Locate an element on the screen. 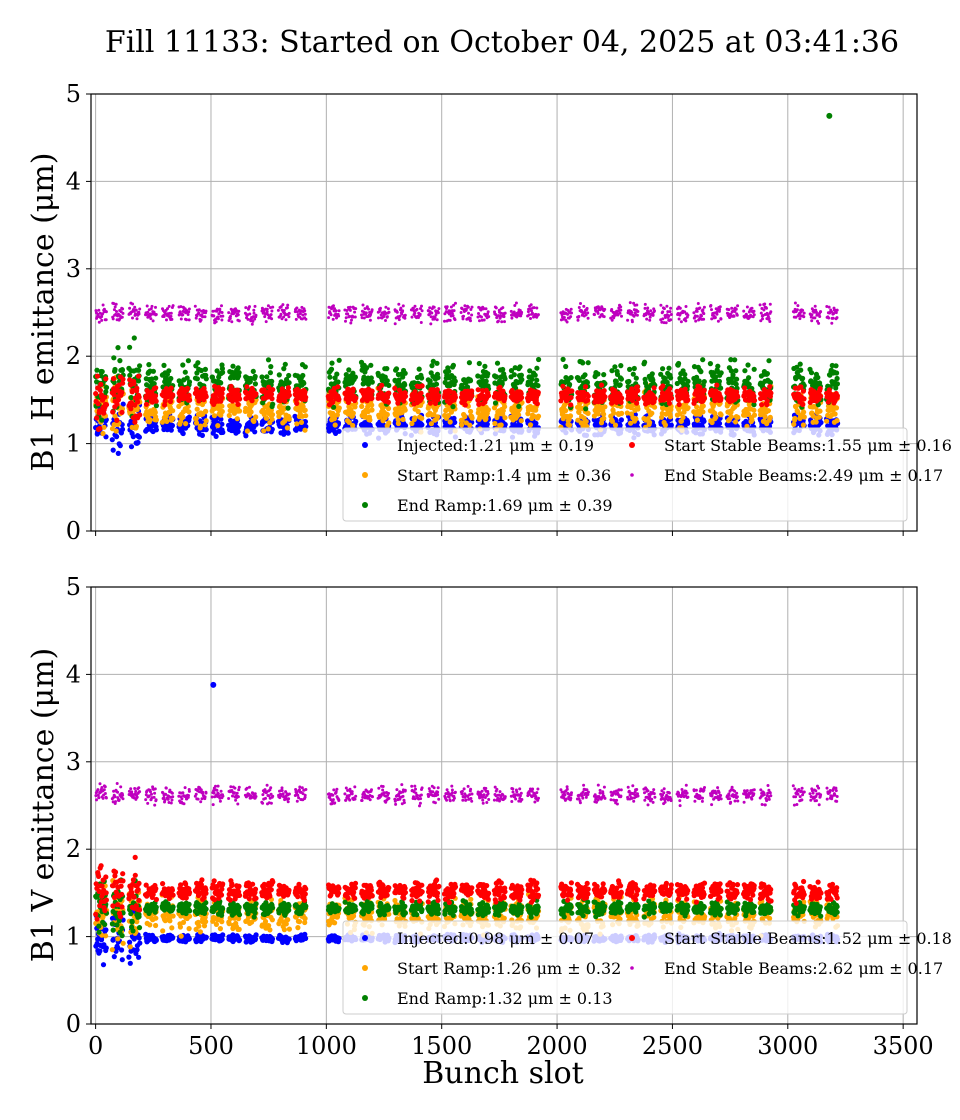 This screenshot has width=960, height=1120. series-end-stable-beams is located at coordinates (466, 313).